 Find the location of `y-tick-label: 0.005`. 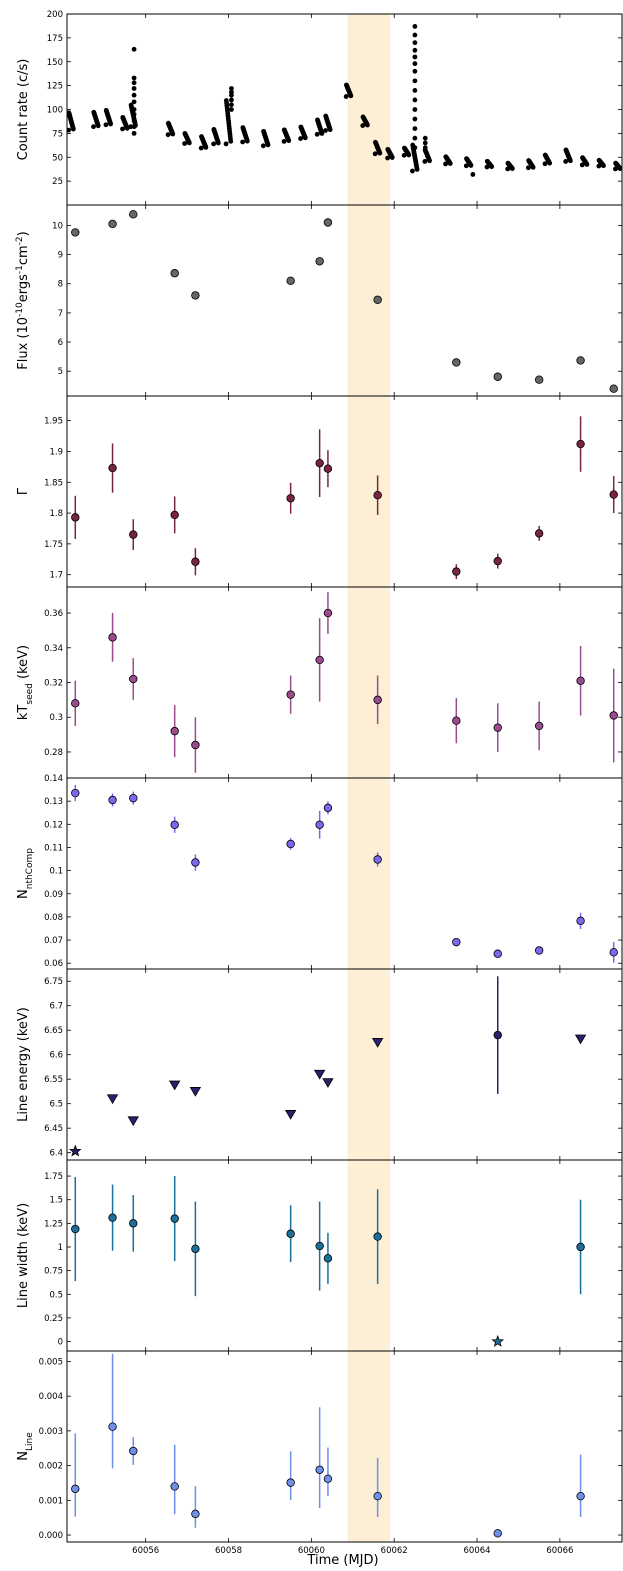

y-tick-label: 0.005 is located at coordinates (51, 1362).